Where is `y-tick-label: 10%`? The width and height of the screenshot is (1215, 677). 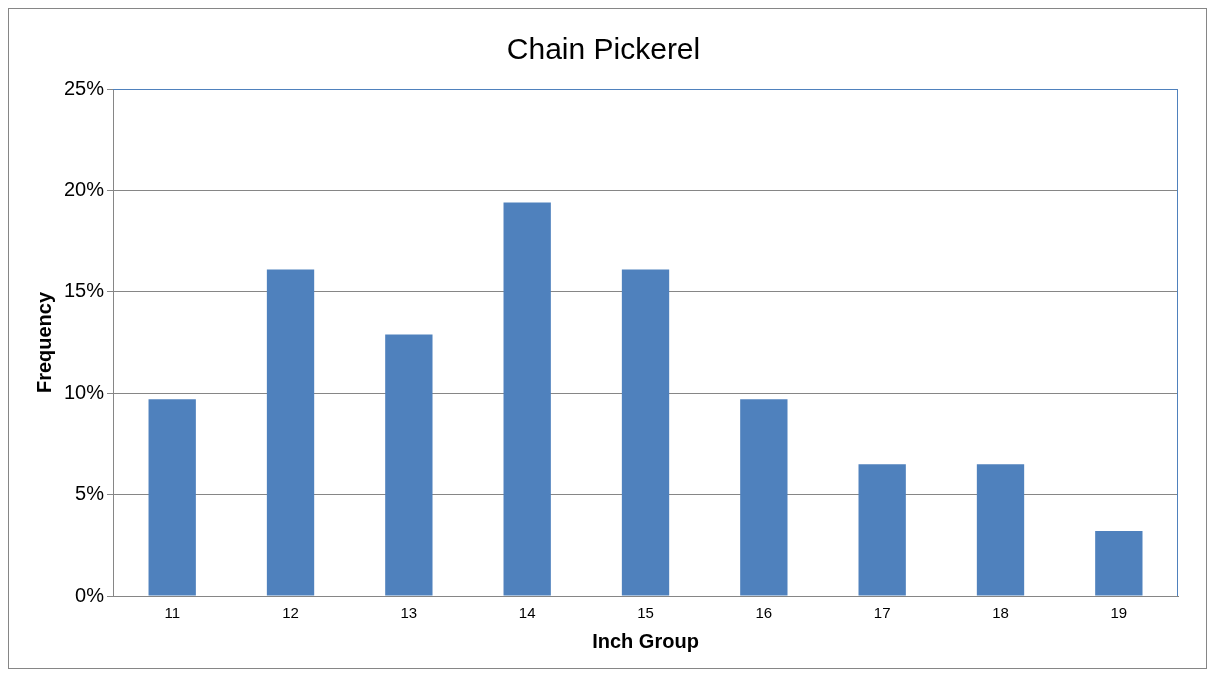
y-tick-label: 10% is located at coordinates (84, 391).